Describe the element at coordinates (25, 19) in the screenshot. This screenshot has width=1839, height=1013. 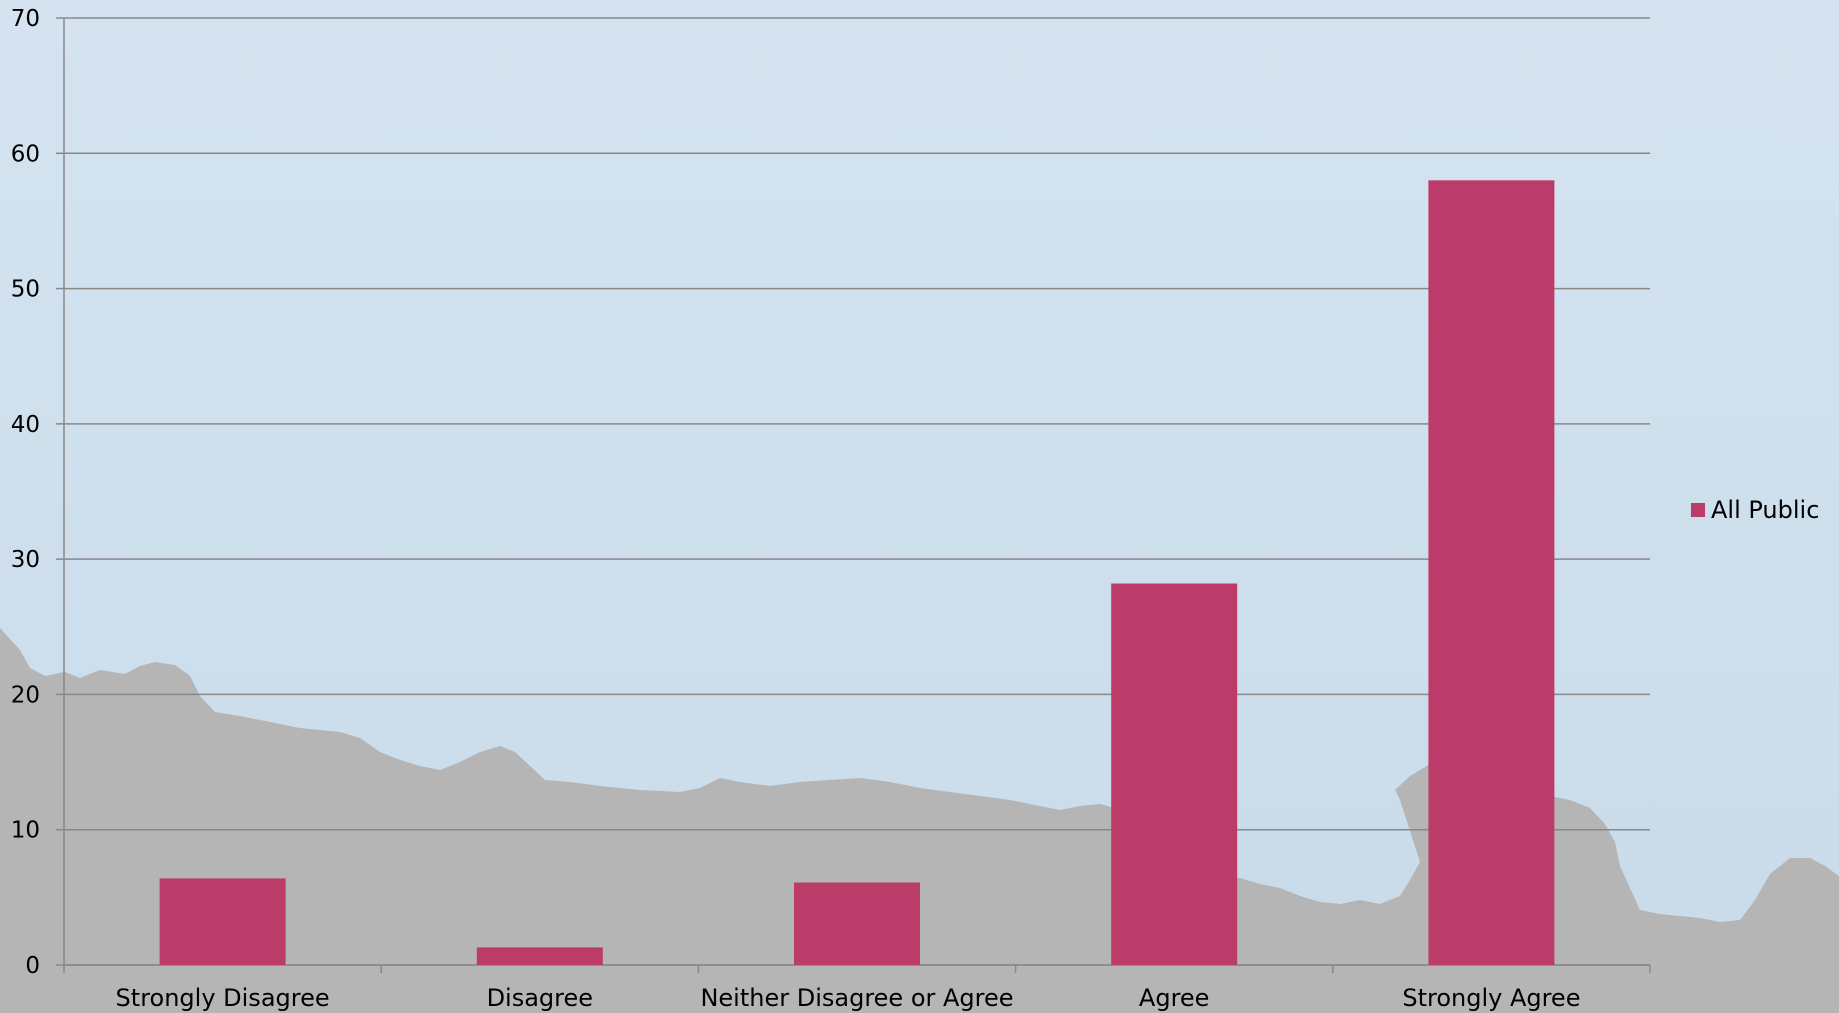
I see `y-tick-label: 70` at that location.